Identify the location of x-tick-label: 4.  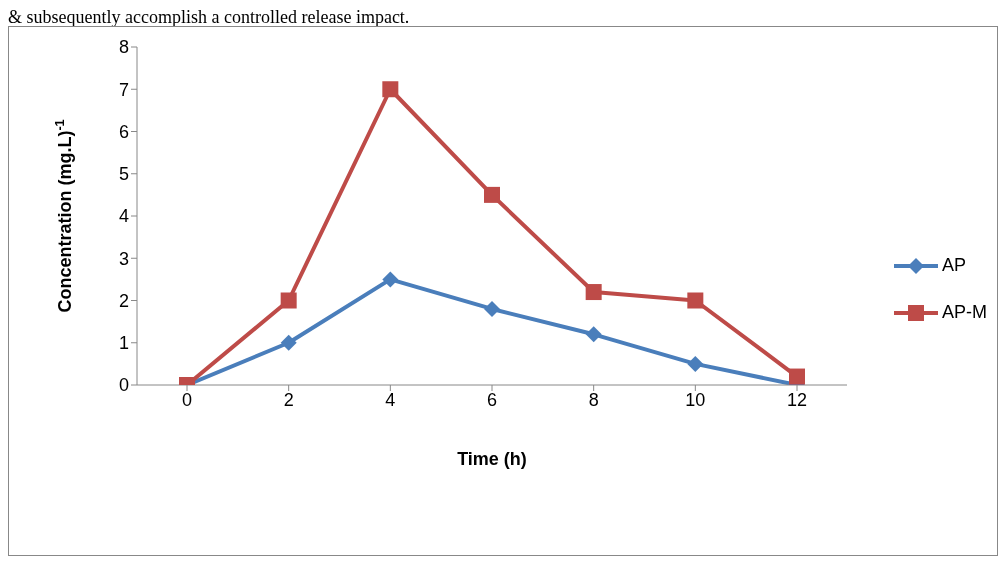
(390, 399).